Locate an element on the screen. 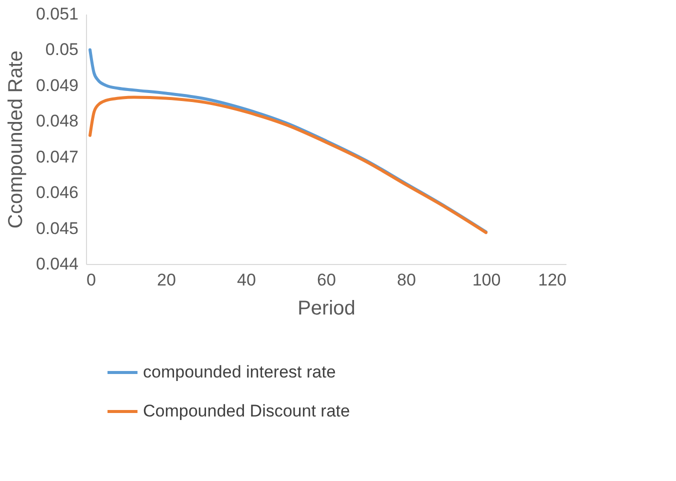 The height and width of the screenshot is (481, 676). y-tick-label: 0.047 is located at coordinates (57, 156).